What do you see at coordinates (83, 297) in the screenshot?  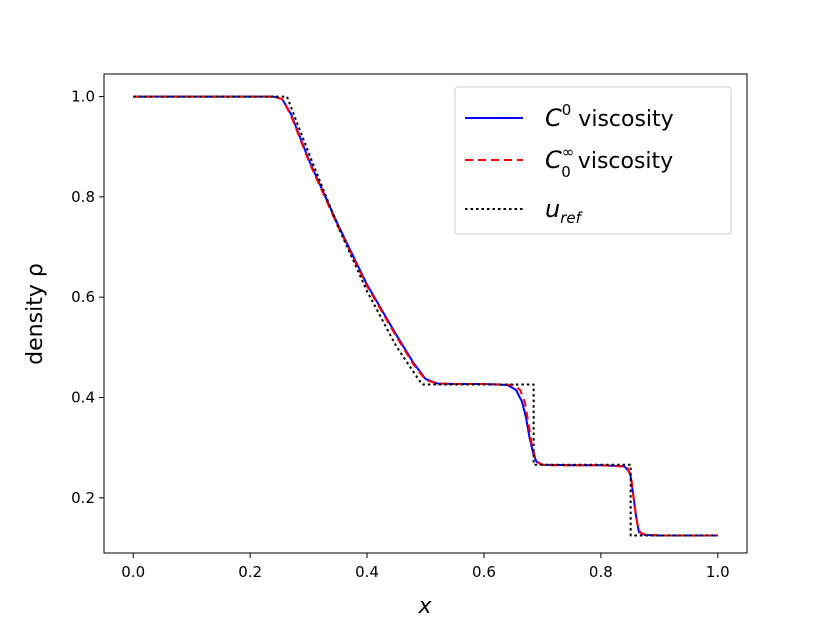 I see `y-tick-label: 0.6` at bounding box center [83, 297].